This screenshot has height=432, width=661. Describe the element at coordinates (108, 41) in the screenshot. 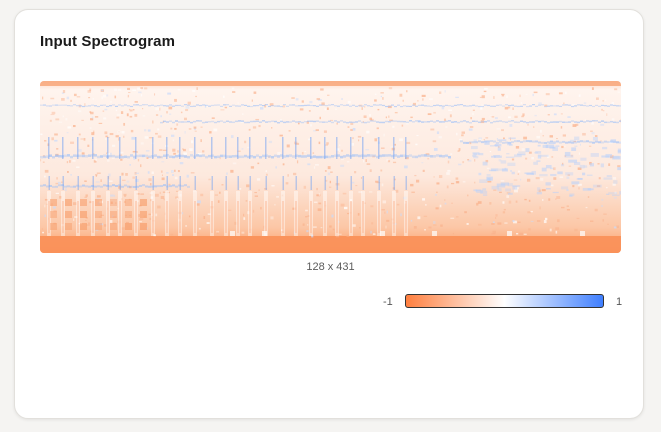

I see `panel-title: Input Spectrogram` at that location.